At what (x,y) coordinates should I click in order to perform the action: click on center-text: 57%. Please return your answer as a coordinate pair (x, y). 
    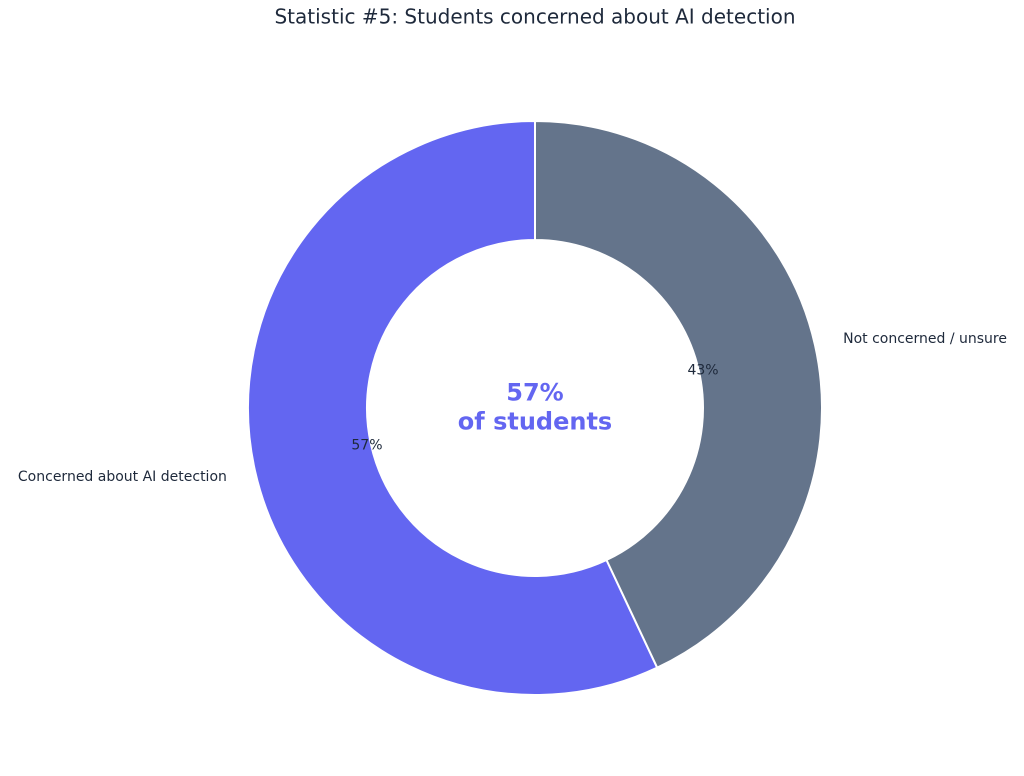
    Looking at the image, I should click on (534, 393).